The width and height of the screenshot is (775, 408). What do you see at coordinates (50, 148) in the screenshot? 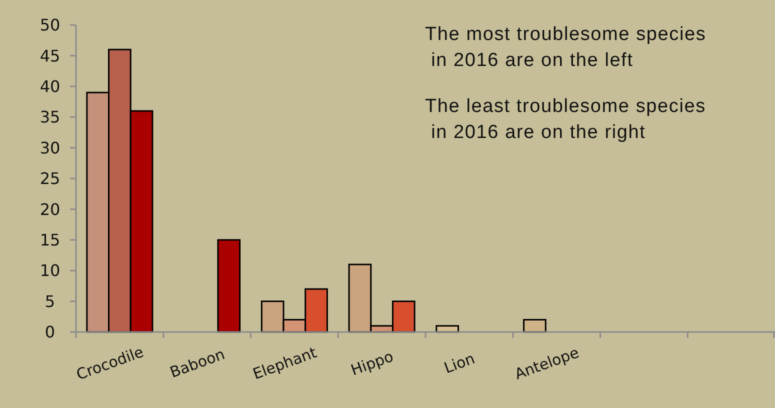
I see `y-tick-label: 30` at bounding box center [50, 148].